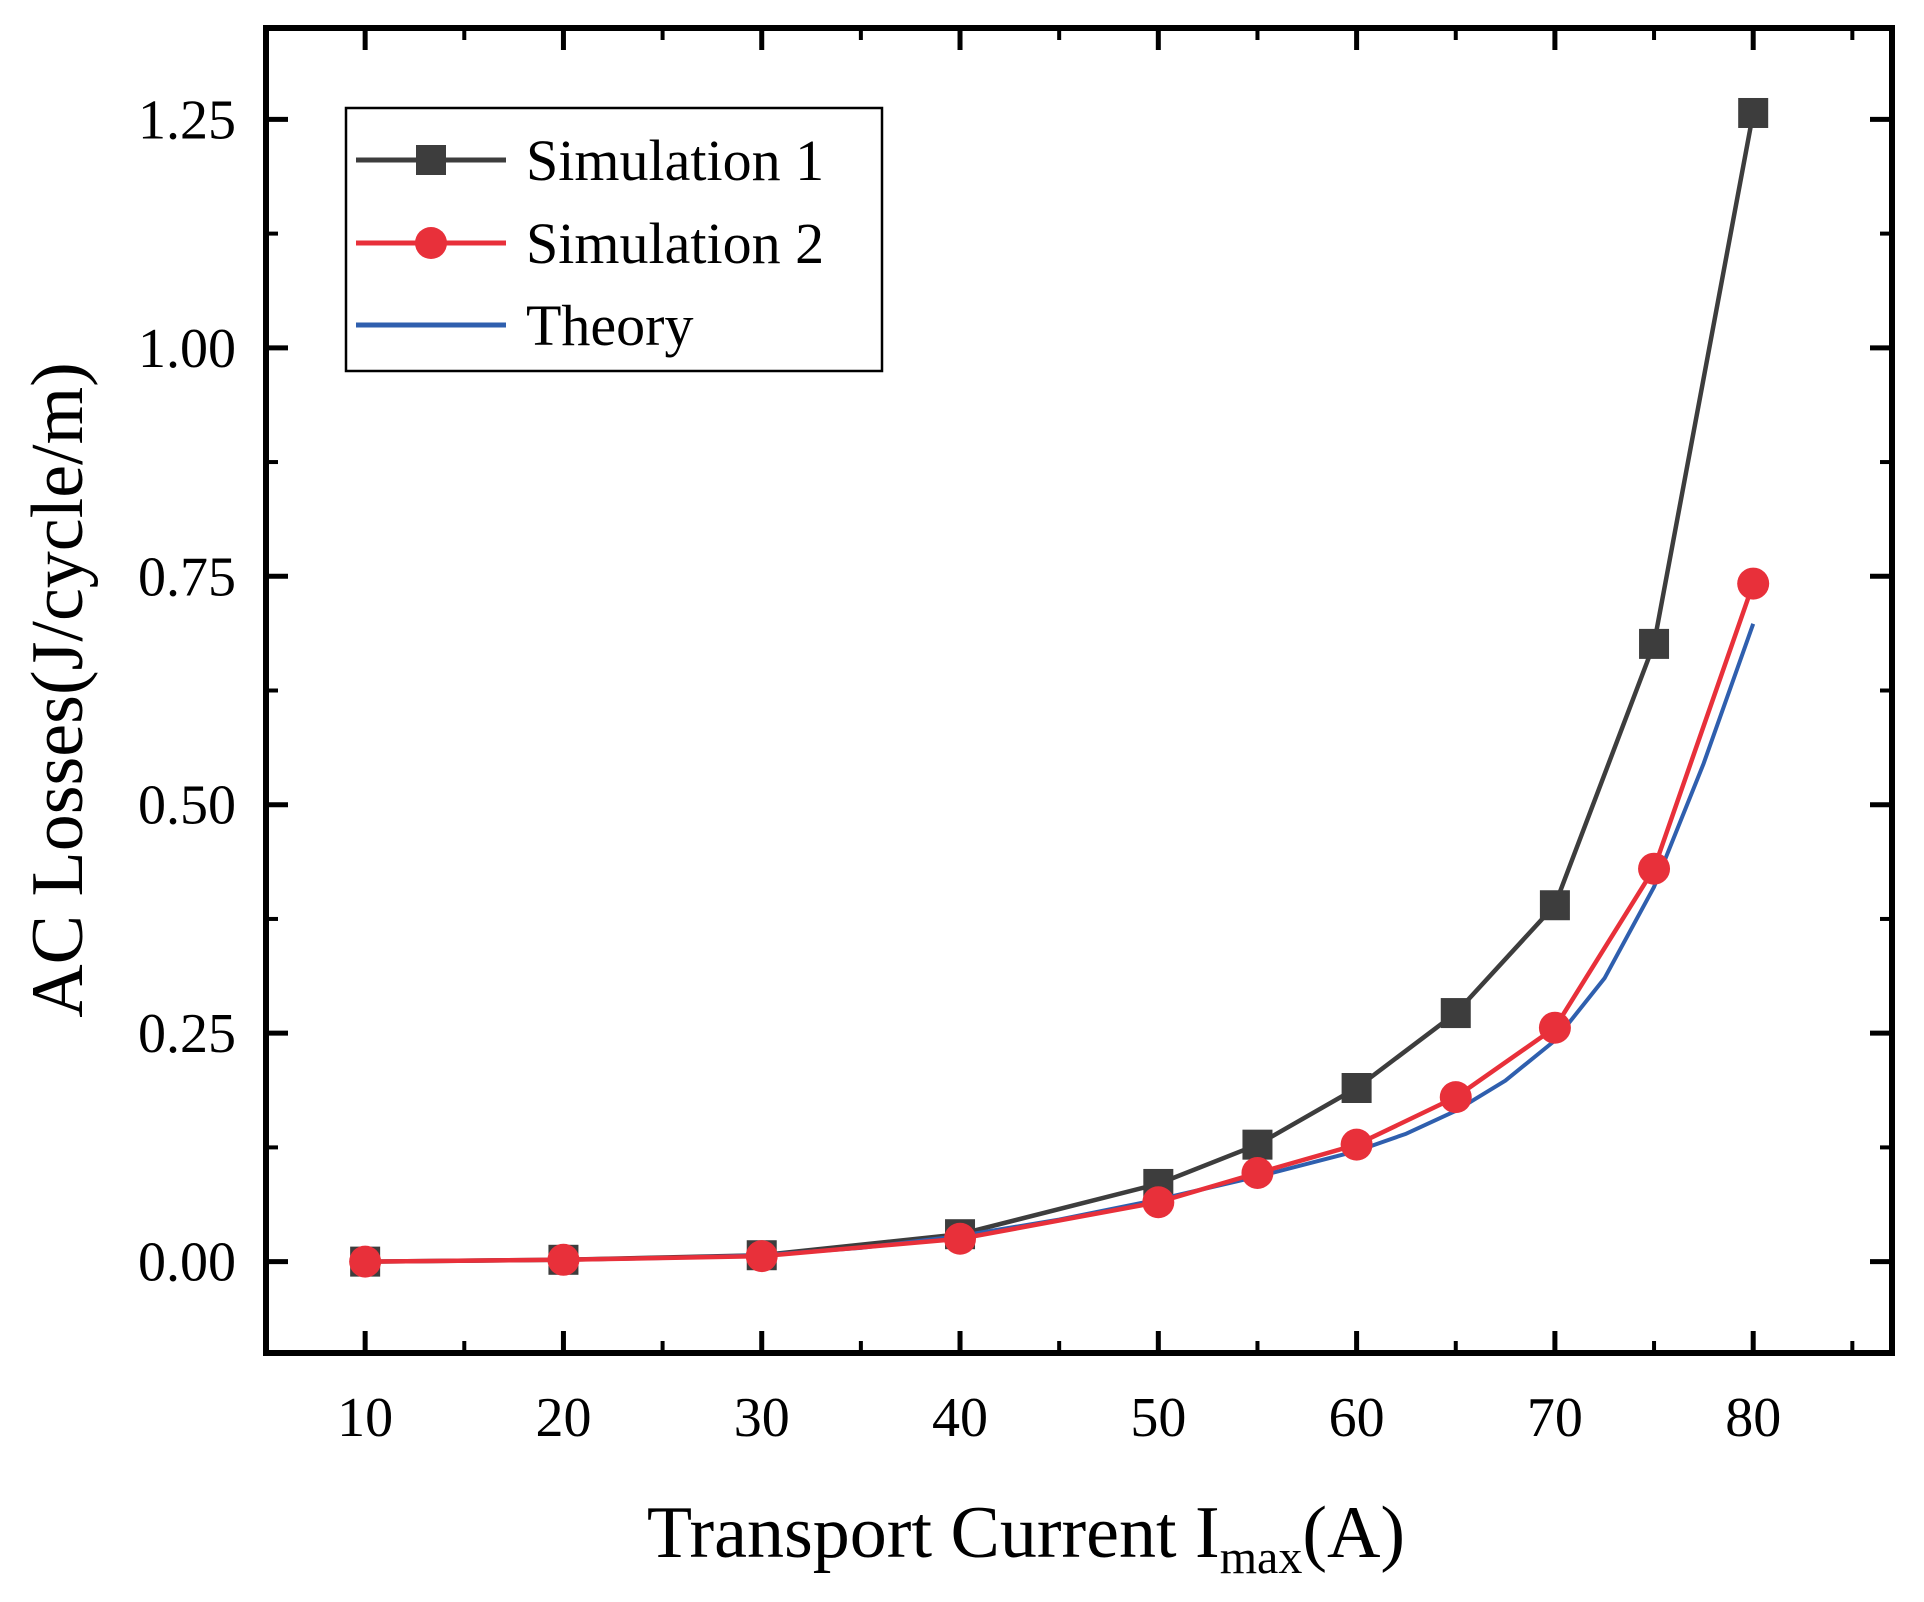 The height and width of the screenshot is (1602, 1924). I want to click on legend-label-theory: Theory, so click(610, 325).